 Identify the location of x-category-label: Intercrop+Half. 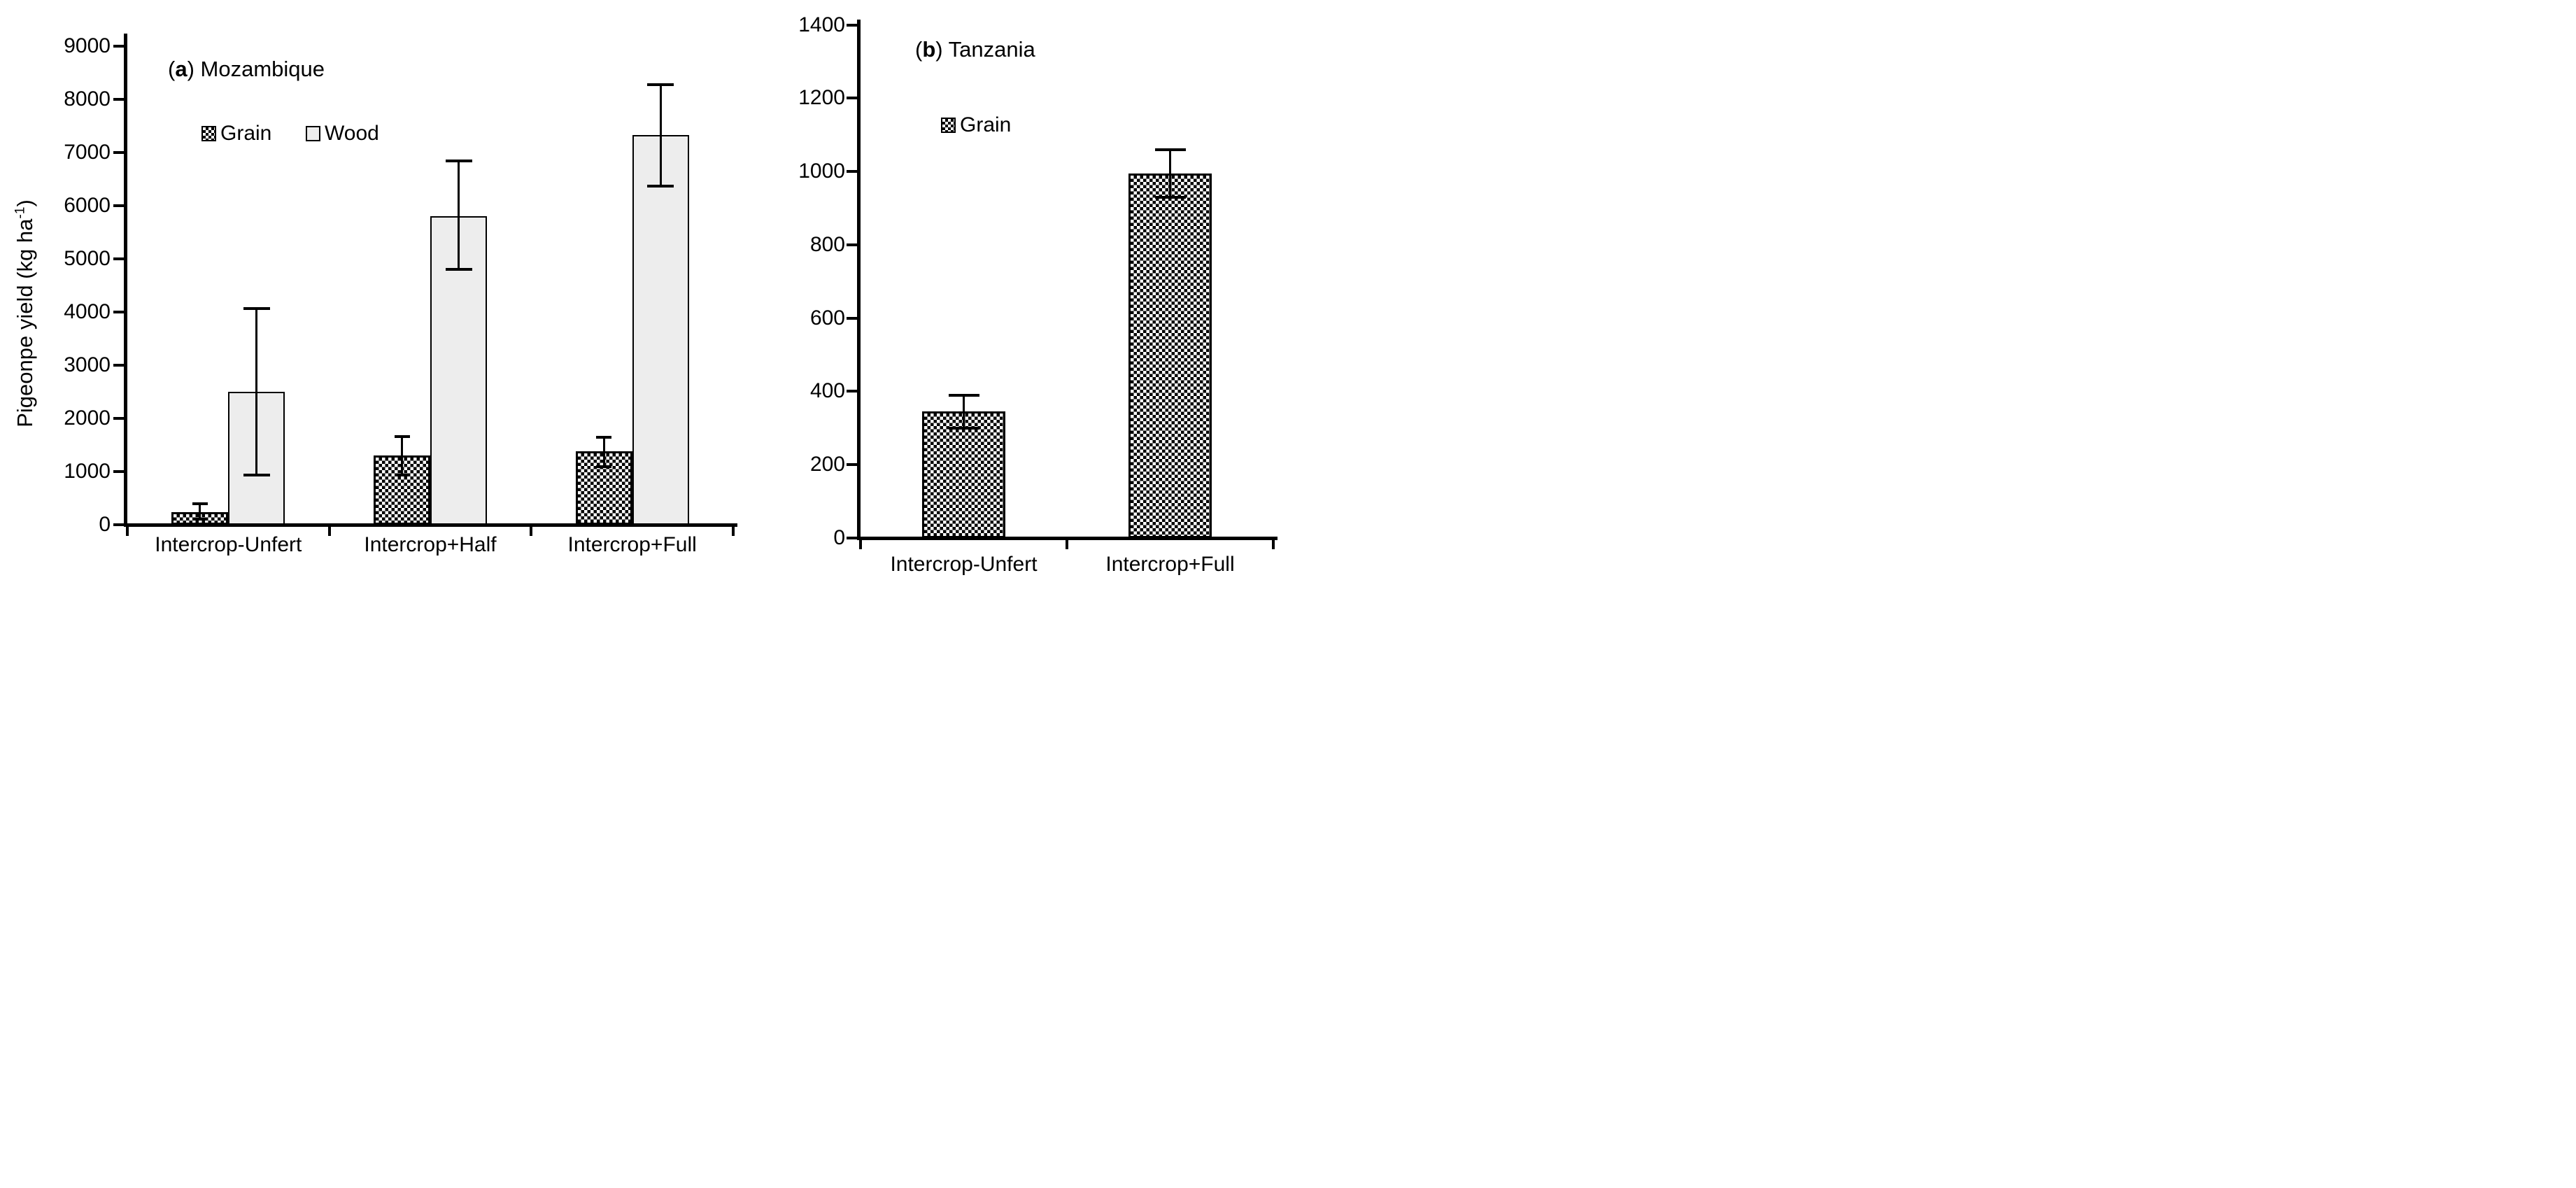
(430, 544).